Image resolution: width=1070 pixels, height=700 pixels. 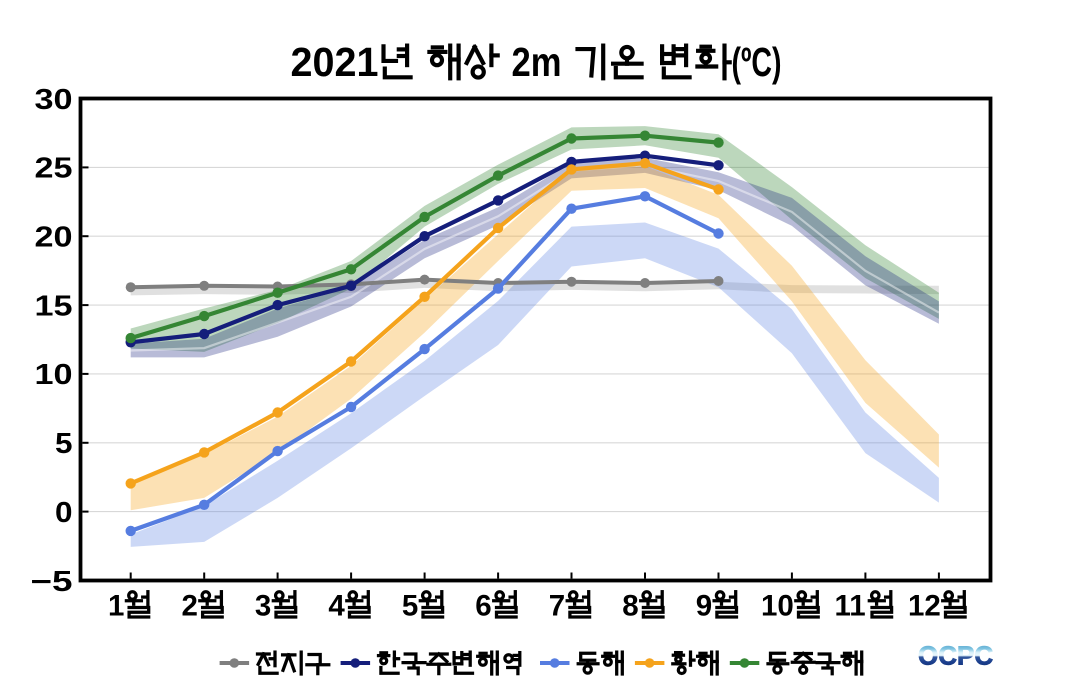 I want to click on svg-text: 15, so click(x=54, y=306).